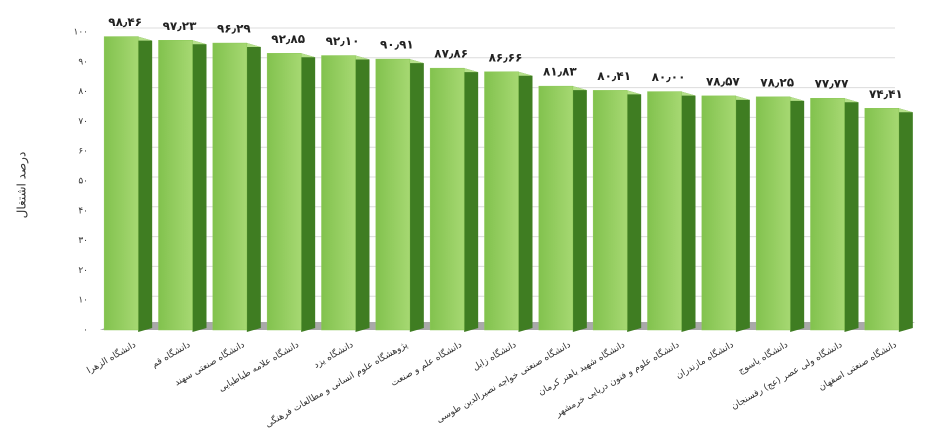  Describe the element at coordinates (451, 54) in the screenshot. I see `value-label: ۸۷٫۸۶` at that location.